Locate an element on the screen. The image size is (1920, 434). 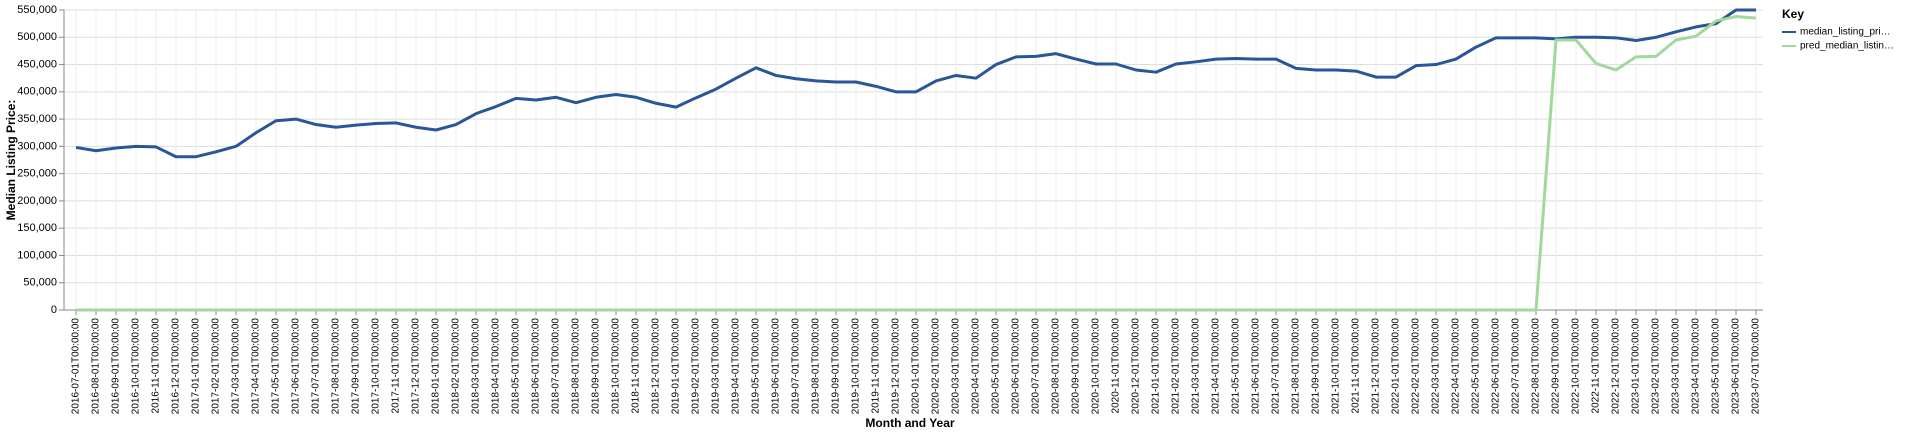
x-tick-label: 2016-10-01T00:00:00 is located at coordinates (136, 366).